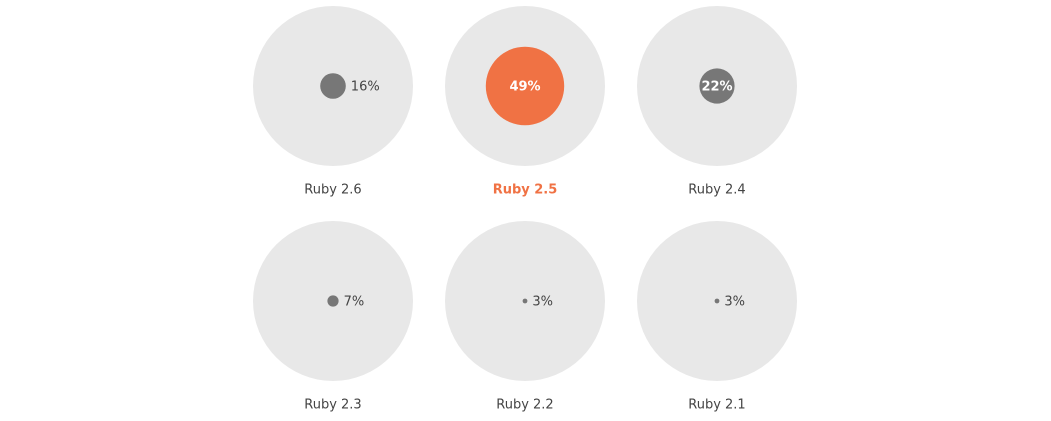 The height and width of the screenshot is (421, 1051). Describe the element at coordinates (525, 190) in the screenshot. I see `category-label: Ruby 2.5` at that location.